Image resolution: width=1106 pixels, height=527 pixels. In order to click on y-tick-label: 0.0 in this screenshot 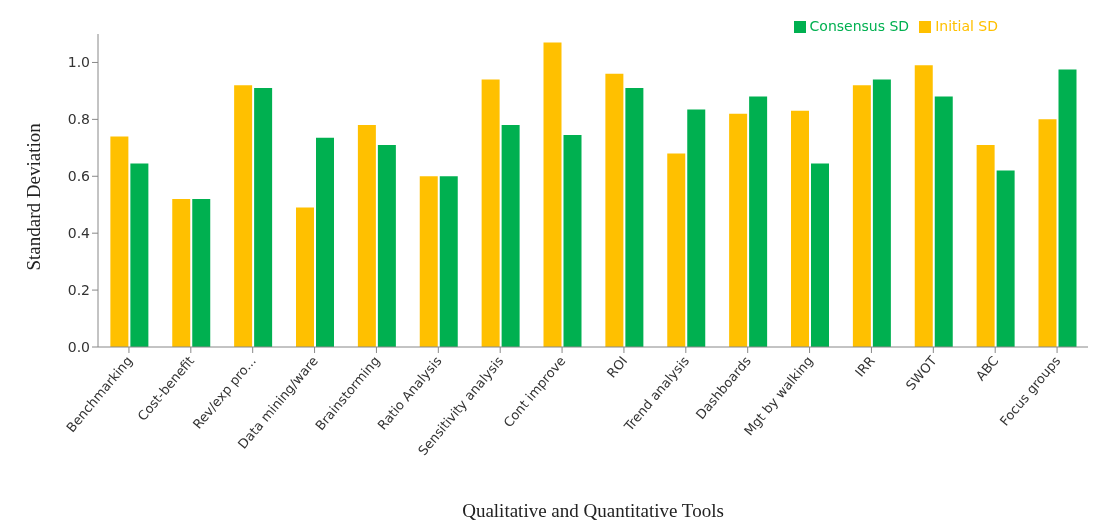, I will do `click(78, 346)`.